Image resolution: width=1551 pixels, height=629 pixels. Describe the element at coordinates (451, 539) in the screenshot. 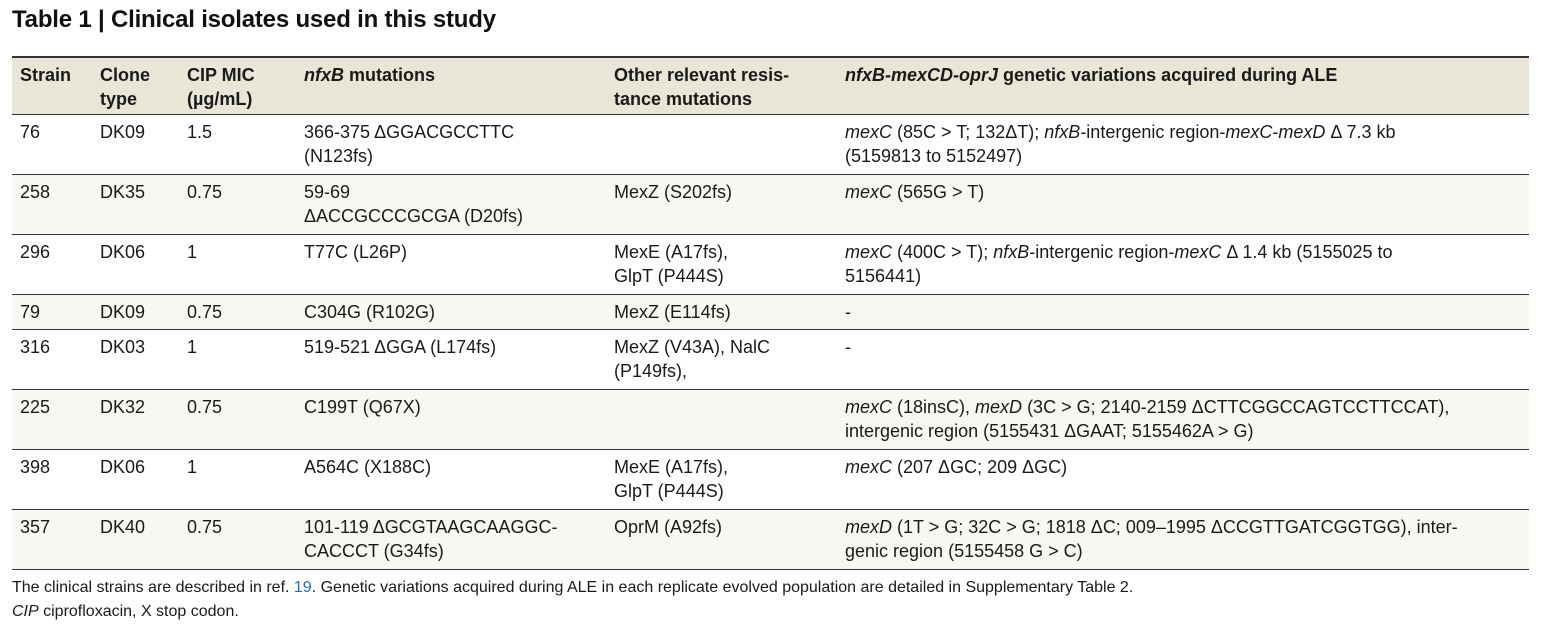

I see `cell-nfxb-mutations: 101-119 ΔGCGTAAGCAAGGC- CACCCT (G34fs)` at that location.